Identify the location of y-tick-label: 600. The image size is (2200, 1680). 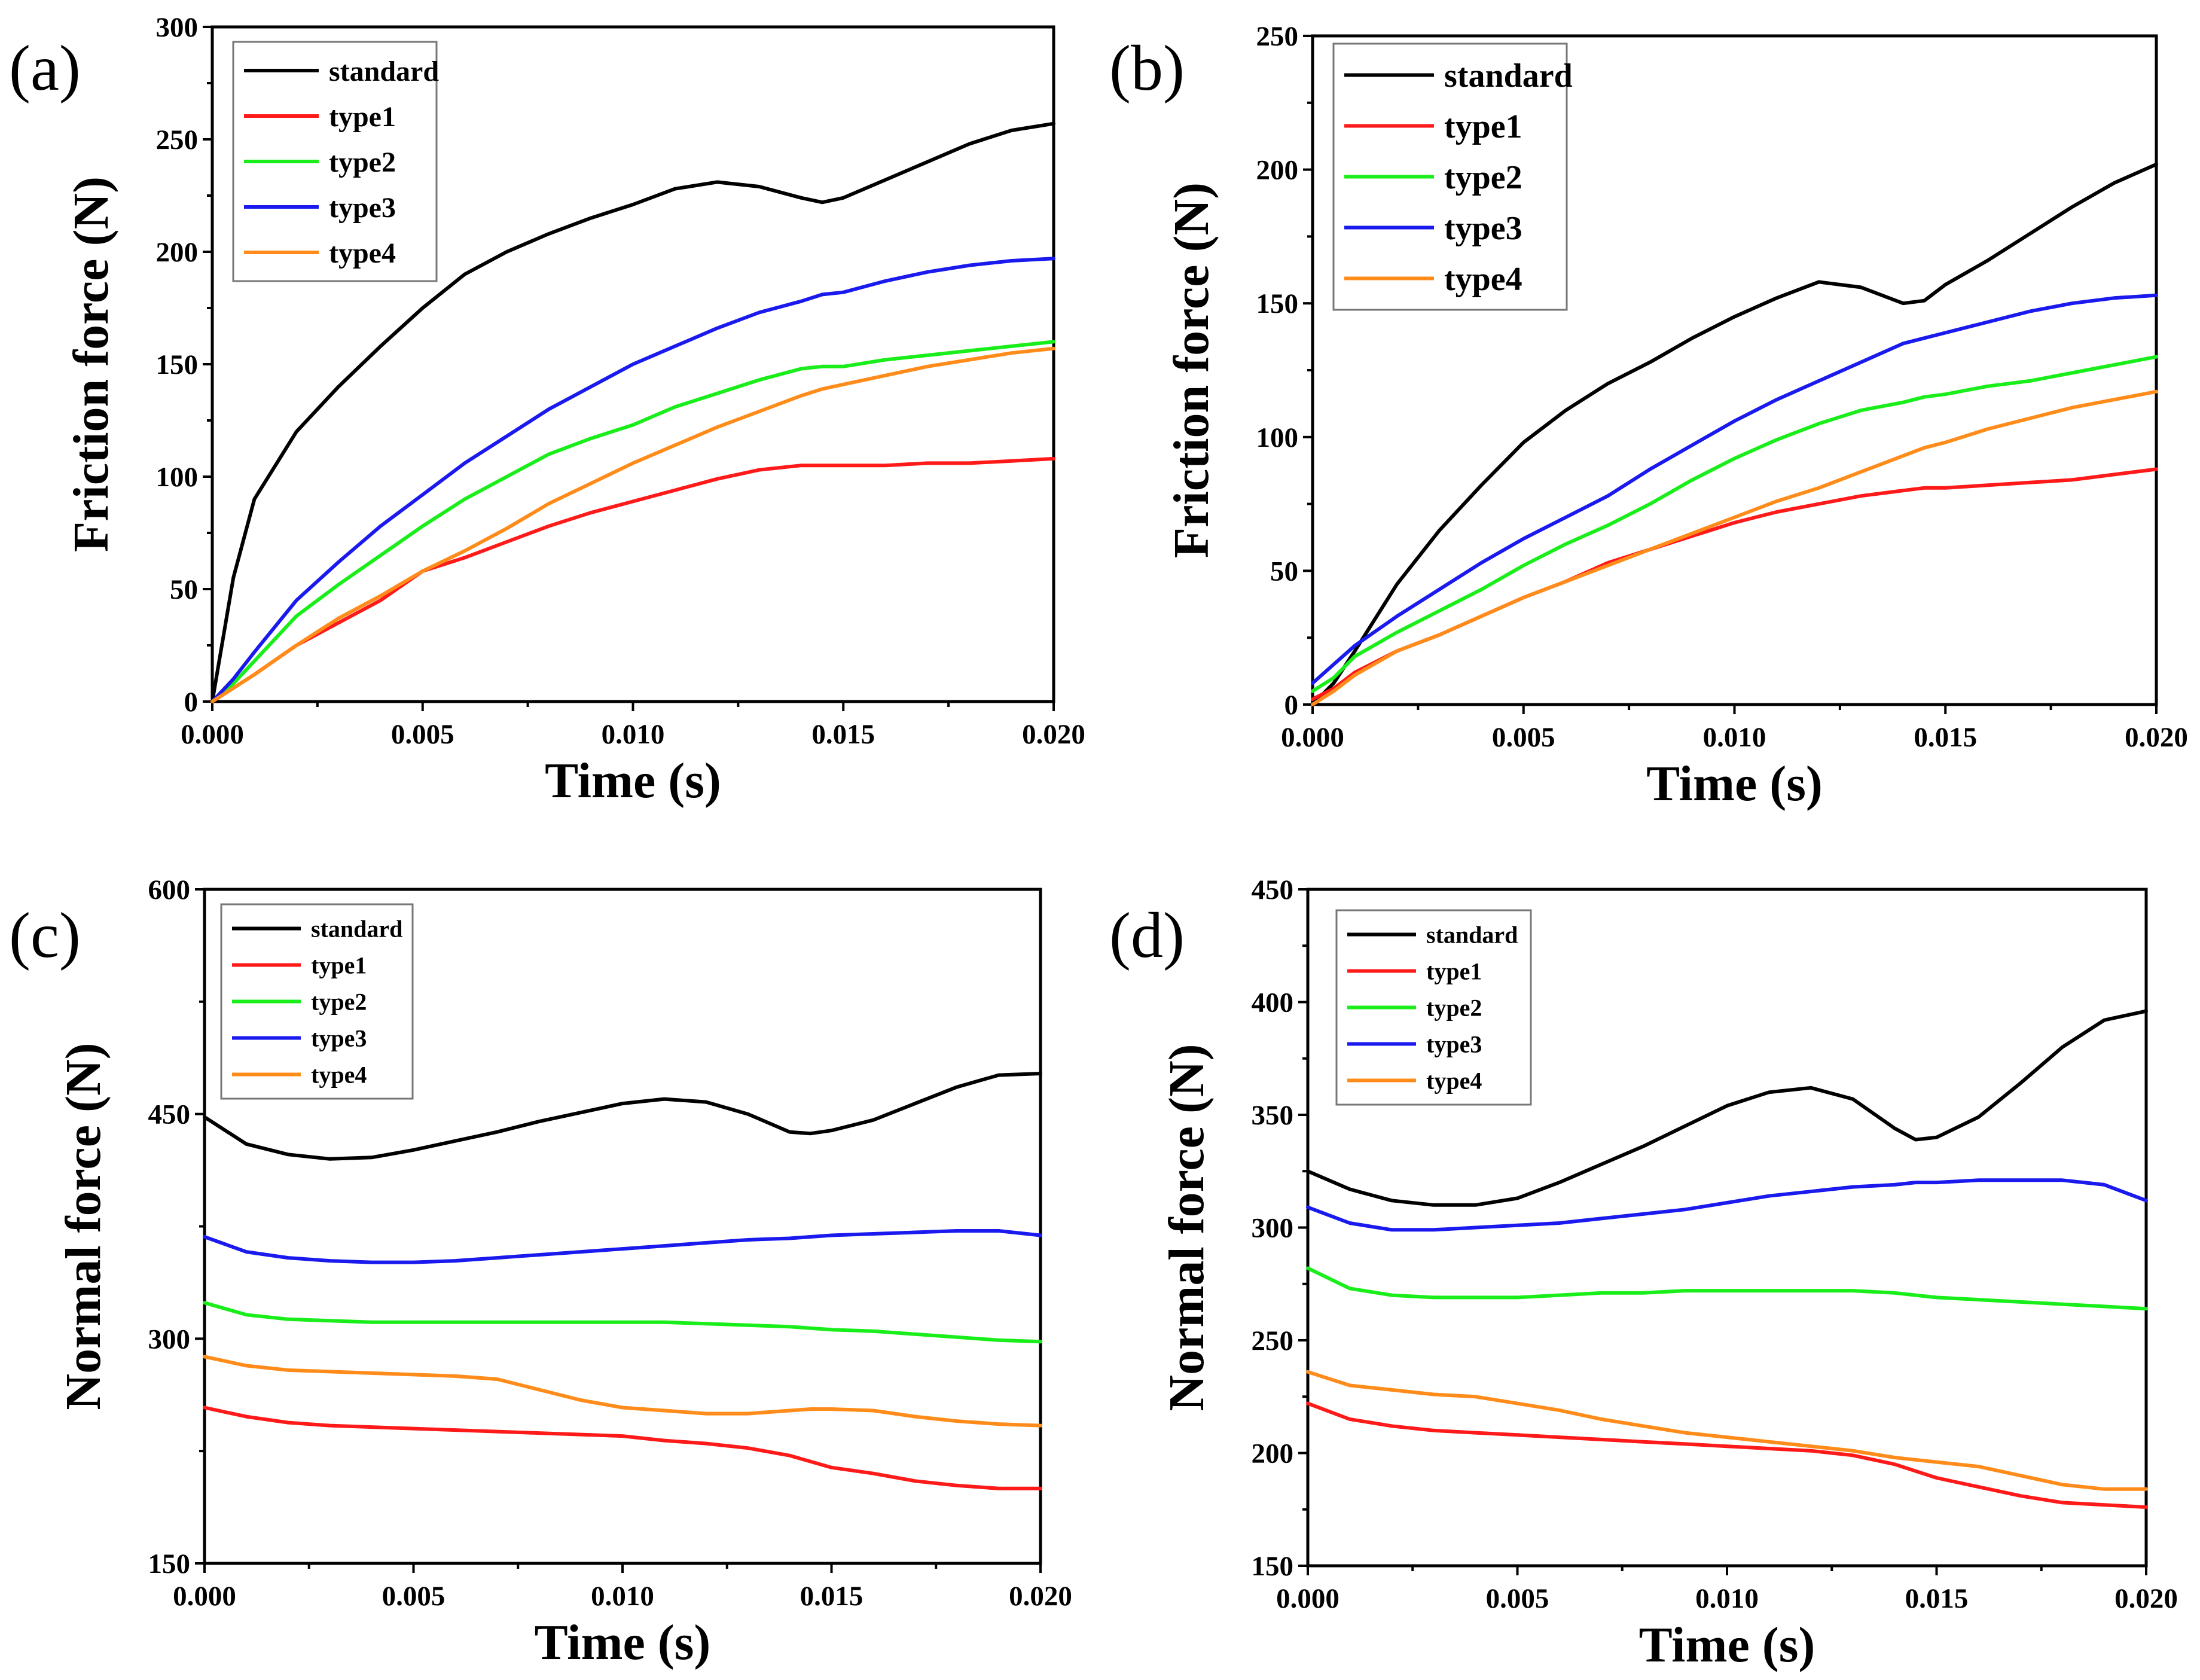
(169, 889).